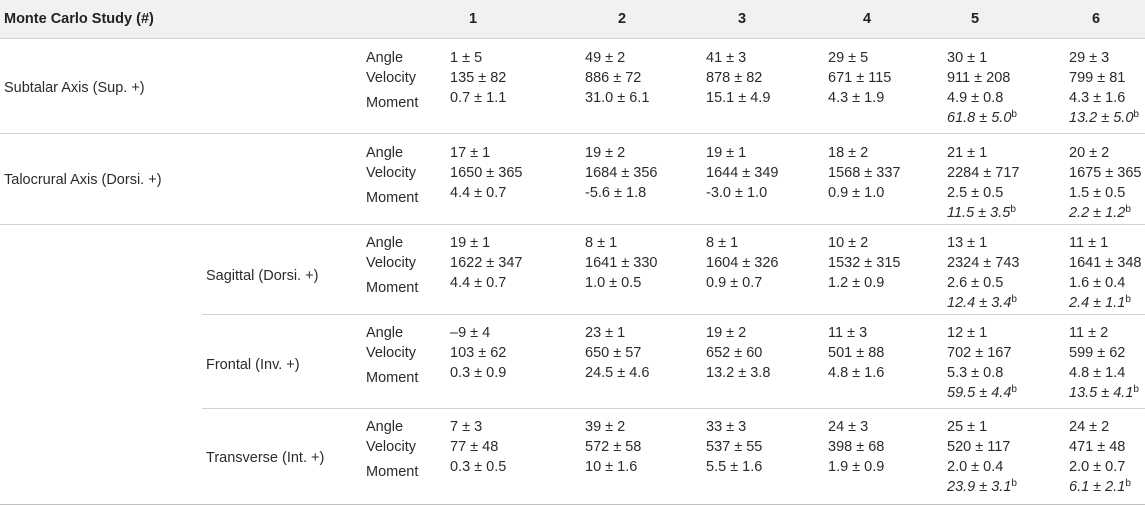  Describe the element at coordinates (975, 373) in the screenshot. I see `moment-value: 5.3 ± 0.8` at that location.